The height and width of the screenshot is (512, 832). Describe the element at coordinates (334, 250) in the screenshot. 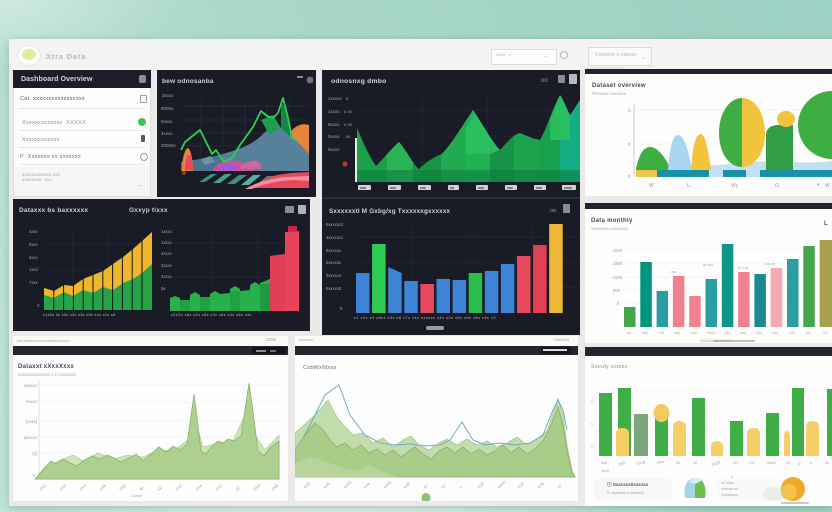

I see `svg-text: 5xxxxxx` at that location.